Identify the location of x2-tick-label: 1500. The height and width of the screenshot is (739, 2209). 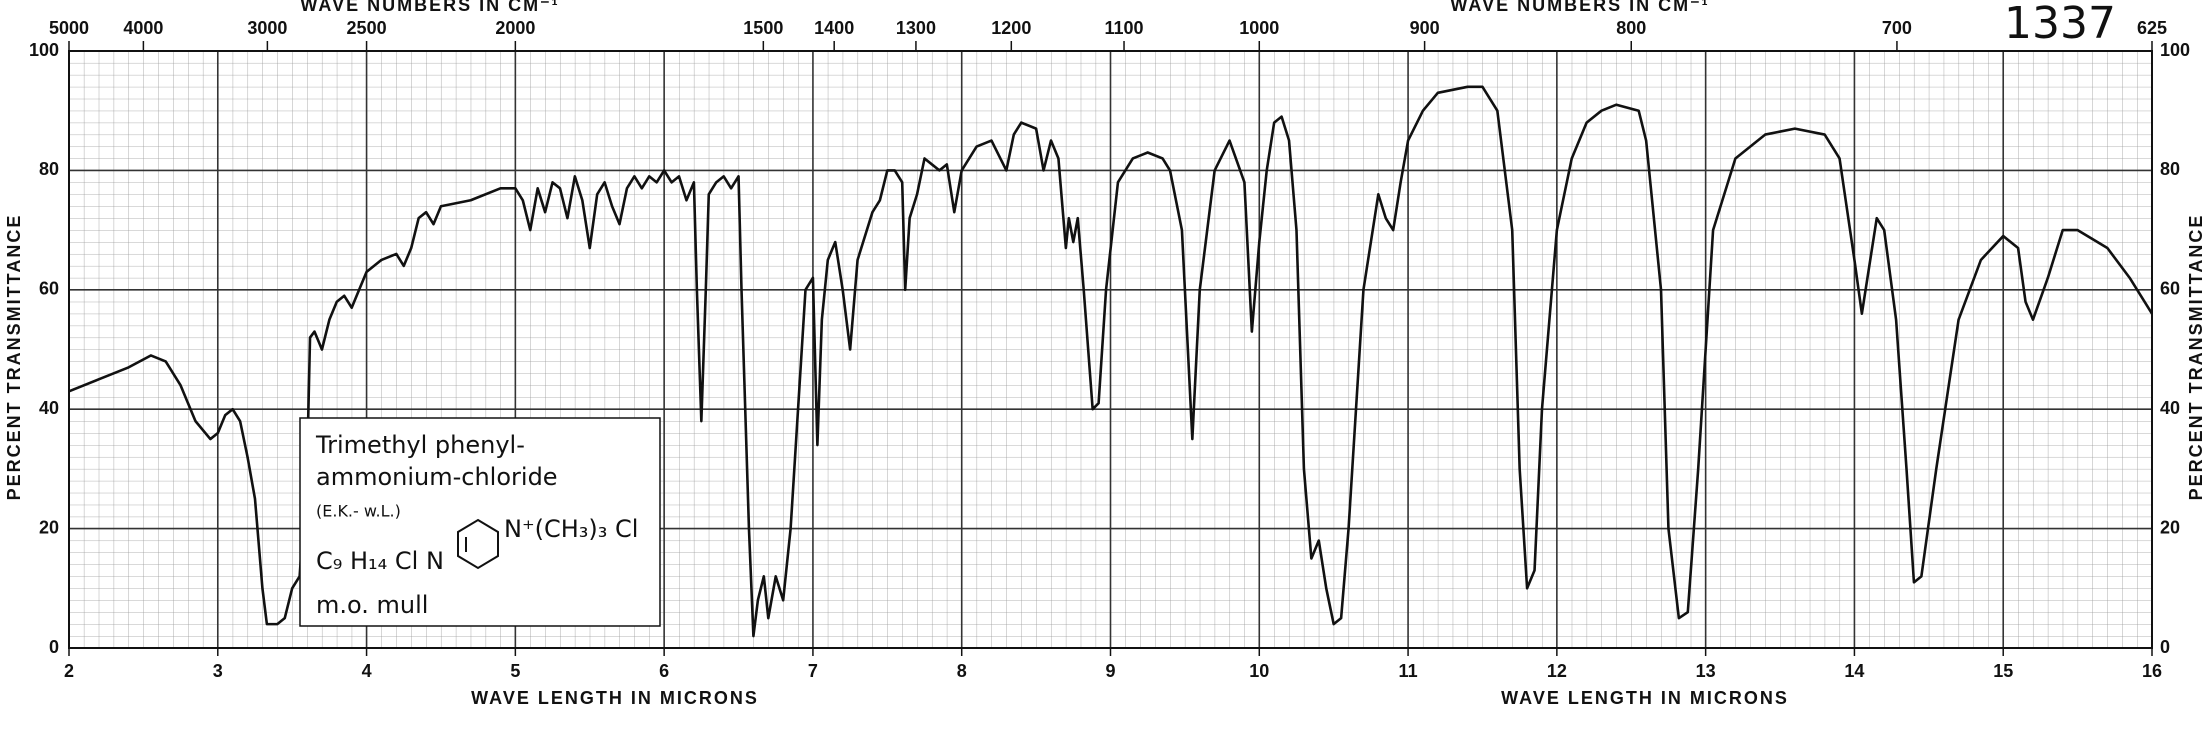
(763, 28).